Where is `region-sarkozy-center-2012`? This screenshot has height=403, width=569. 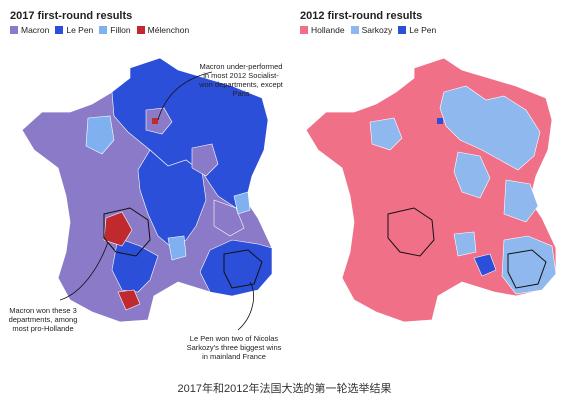 region-sarkozy-center-2012 is located at coordinates (472, 175).